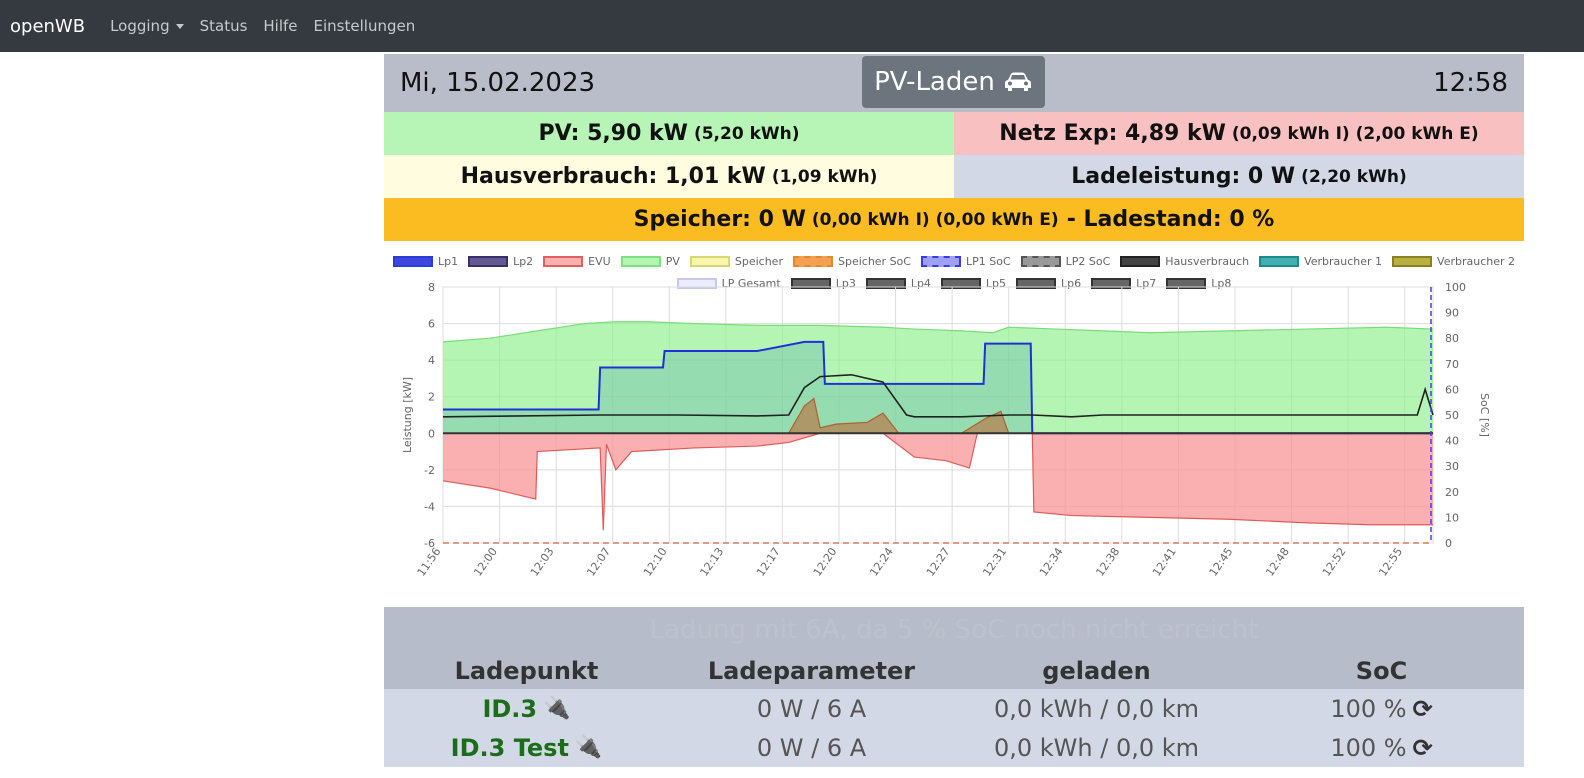  I want to click on y2-tick-label: 20, so click(1452, 492).